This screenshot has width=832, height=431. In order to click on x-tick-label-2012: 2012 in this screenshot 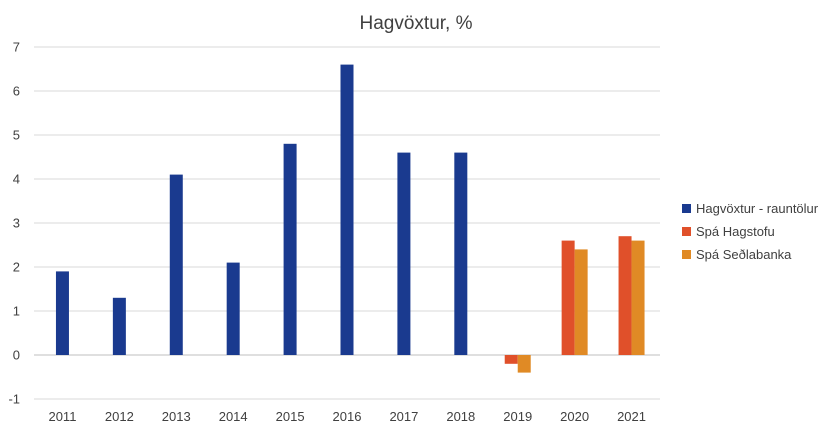, I will do `click(119, 416)`.